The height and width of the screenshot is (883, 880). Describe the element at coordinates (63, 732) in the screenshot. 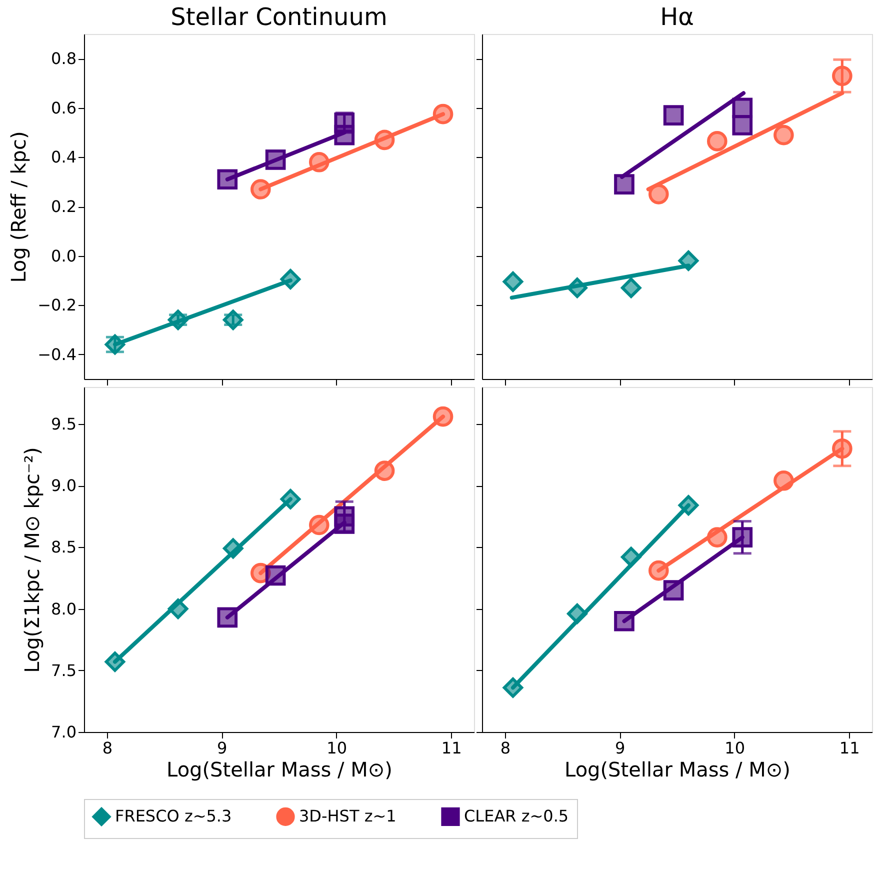

I see `y-tick-label: 7.0` at that location.